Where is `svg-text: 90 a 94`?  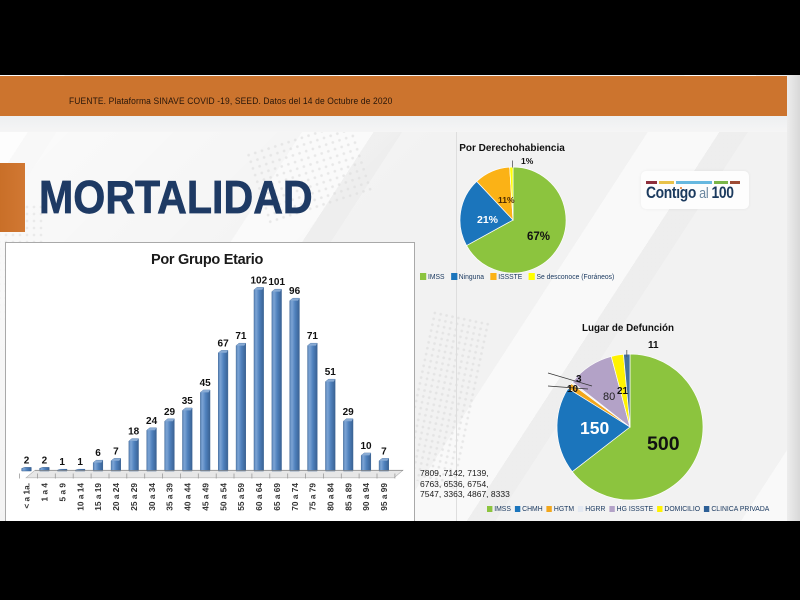 svg-text: 90 a 94 is located at coordinates (366, 497).